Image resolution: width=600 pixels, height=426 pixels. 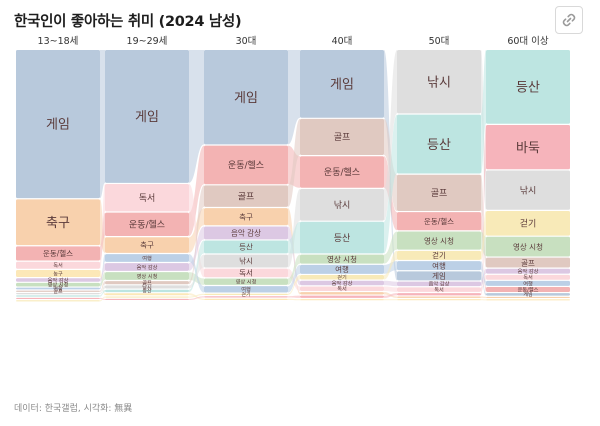 What do you see at coordinates (128, 22) in the screenshot?
I see `chart-title: 한국인이 좋아하는 취미 (2024 남성)` at bounding box center [128, 22].